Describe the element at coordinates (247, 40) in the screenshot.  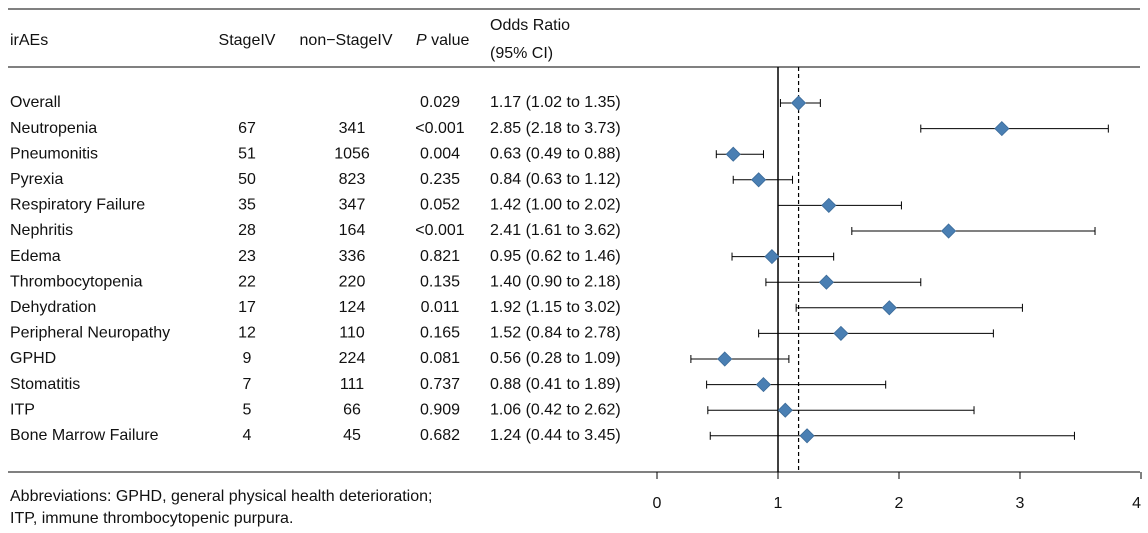
I see `header-stageIV: StageIV` at that location.